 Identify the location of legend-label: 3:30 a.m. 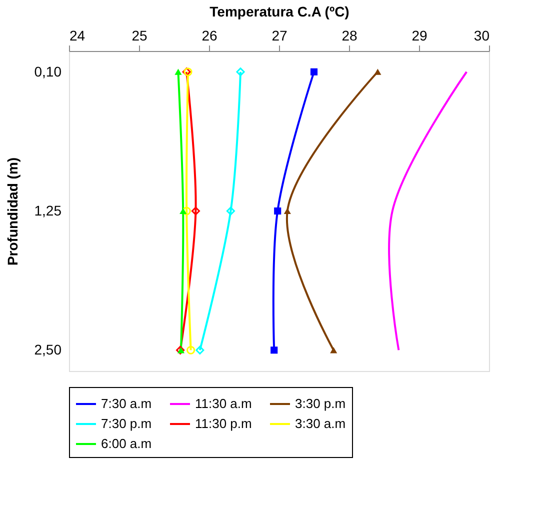
(320, 423).